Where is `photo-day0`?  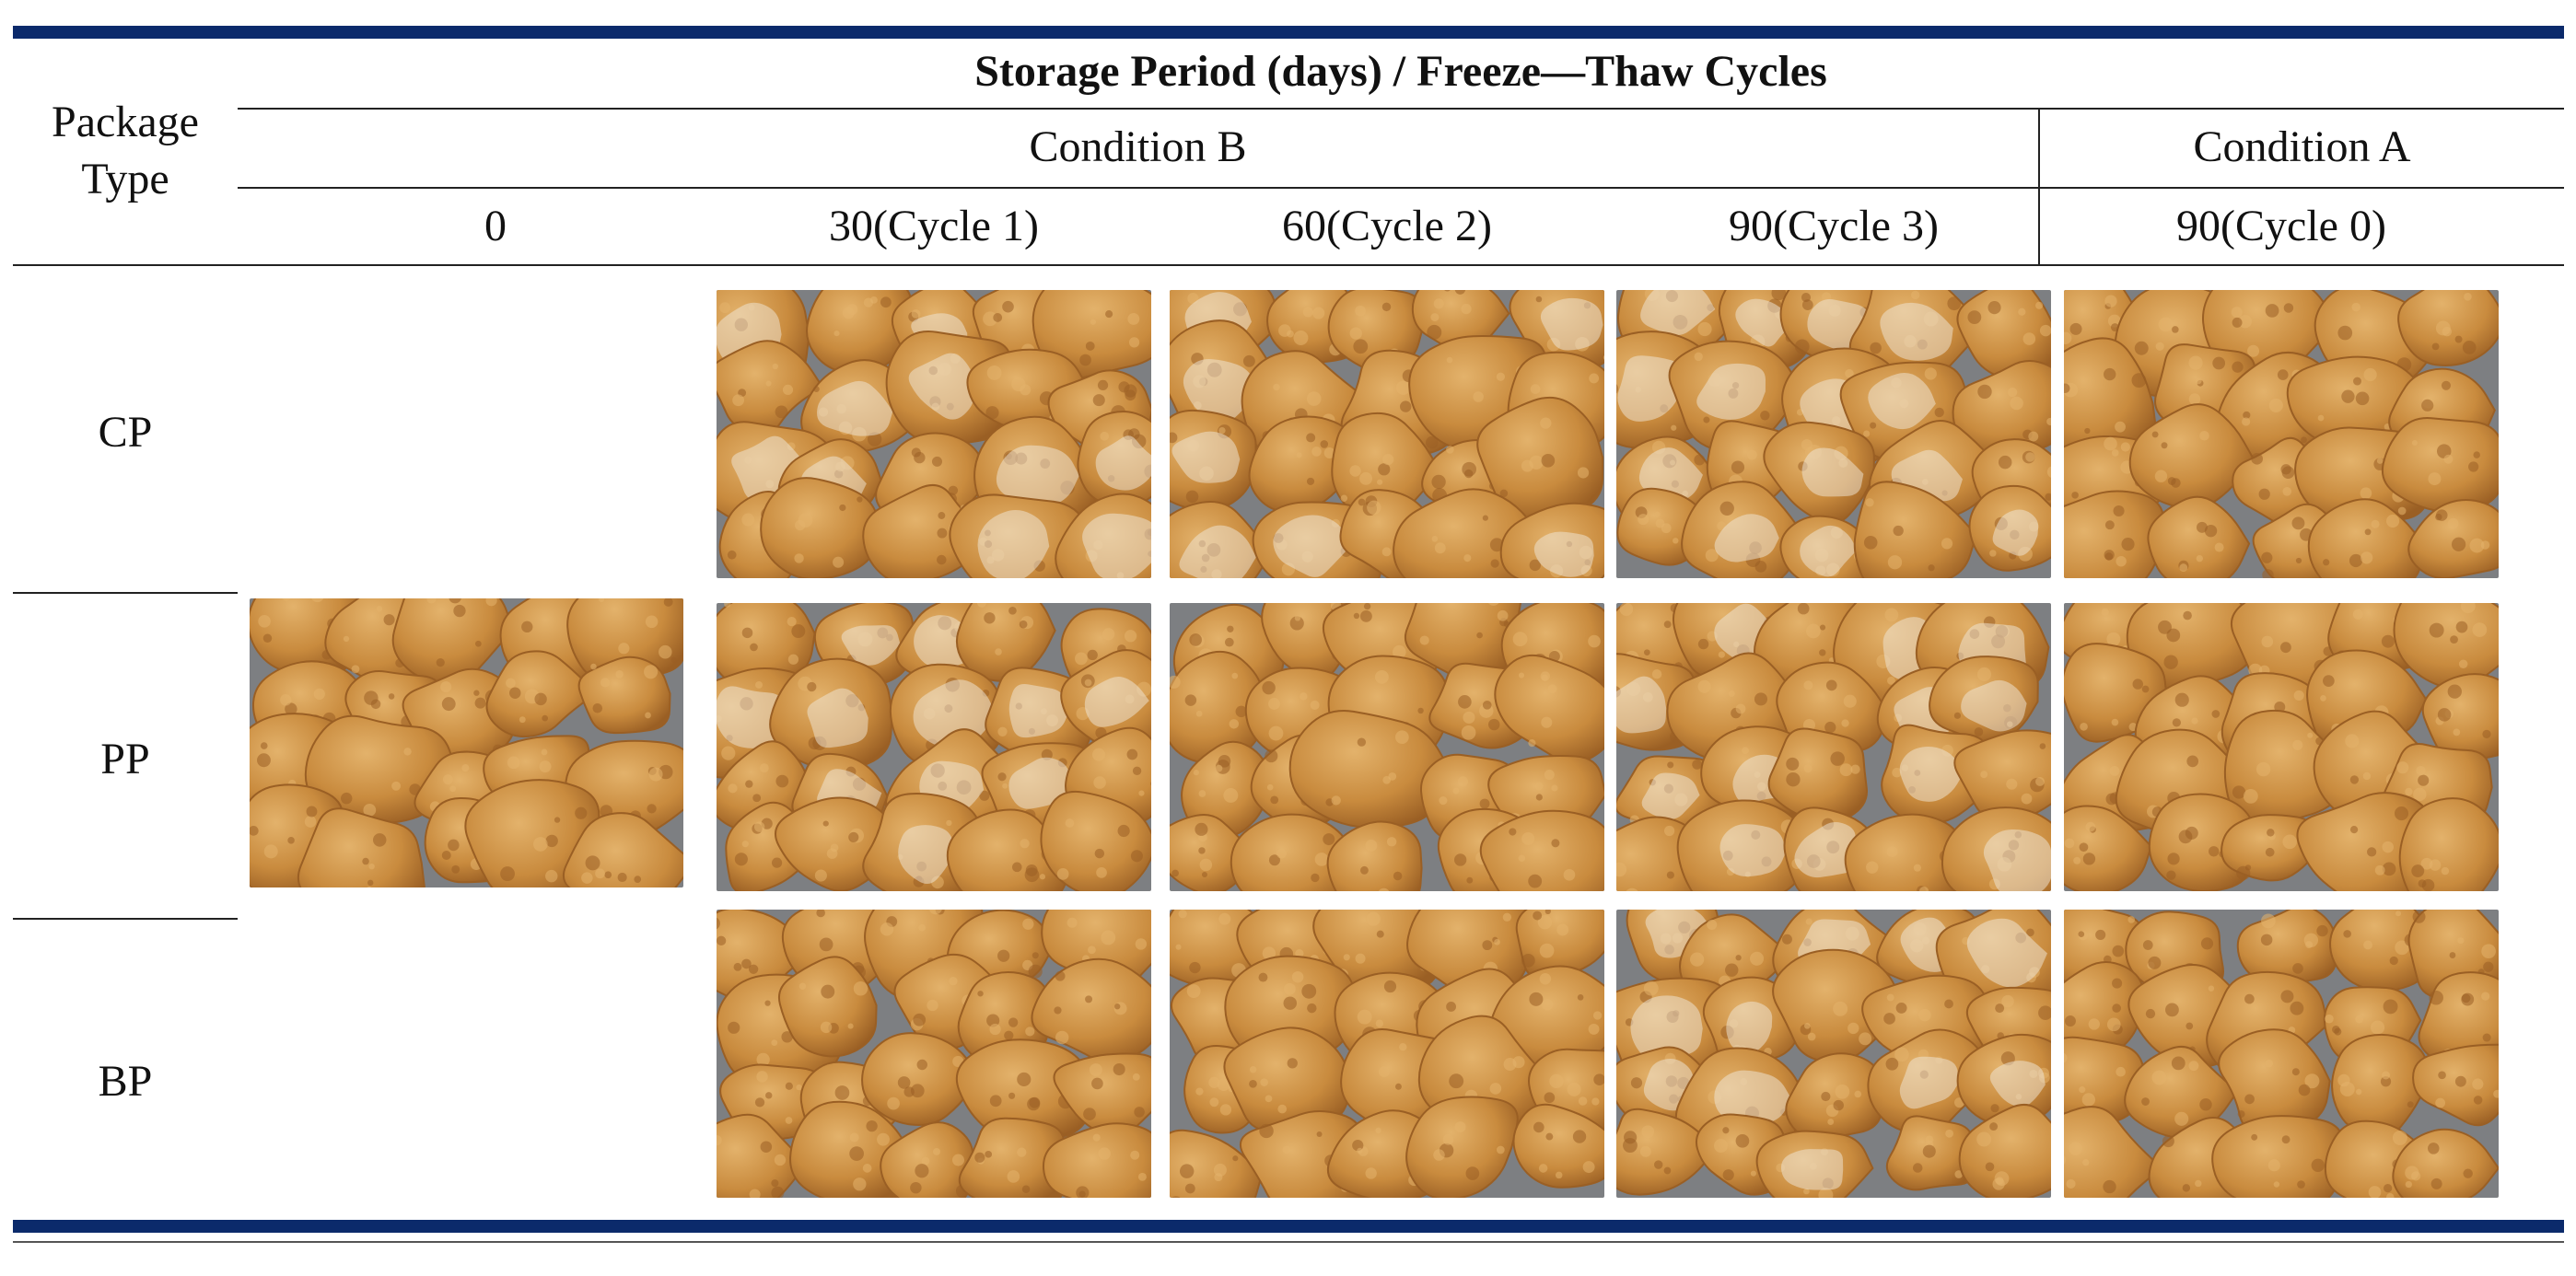 photo-day0 is located at coordinates (467, 742).